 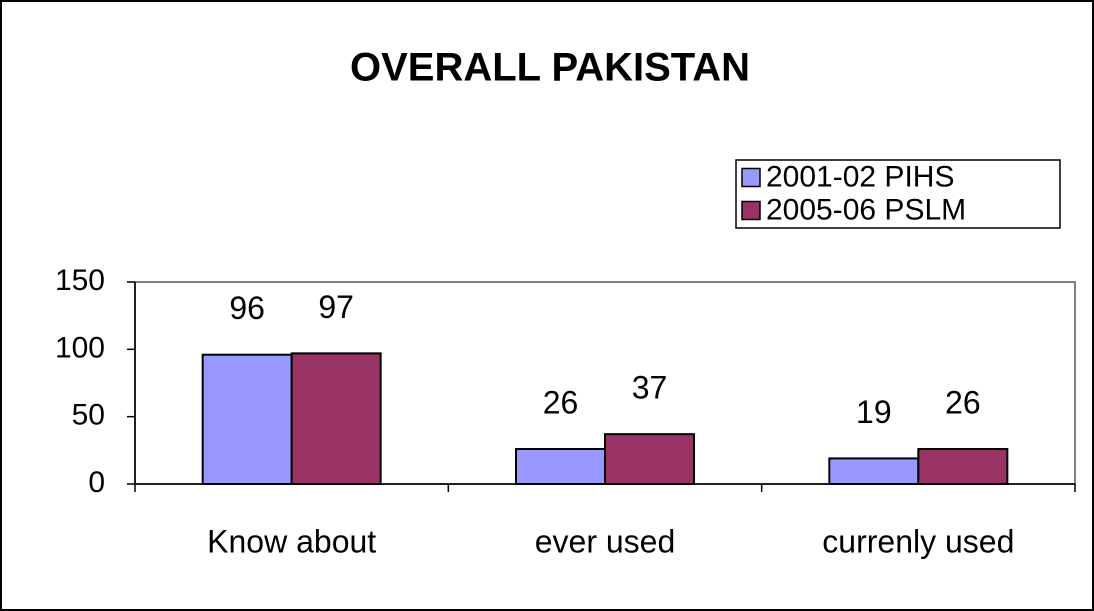 What do you see at coordinates (605, 541) in the screenshot?
I see `x-tick-label: ever used` at bounding box center [605, 541].